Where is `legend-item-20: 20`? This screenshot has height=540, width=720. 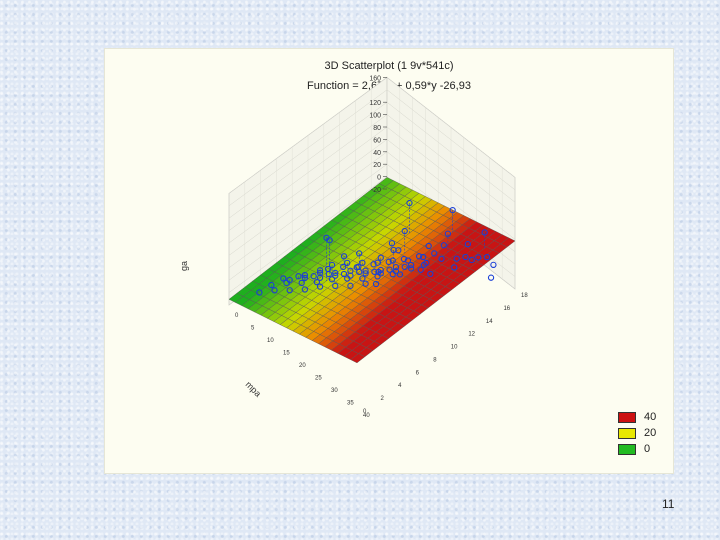
legend-item-20: 20 is located at coordinates (637, 433).